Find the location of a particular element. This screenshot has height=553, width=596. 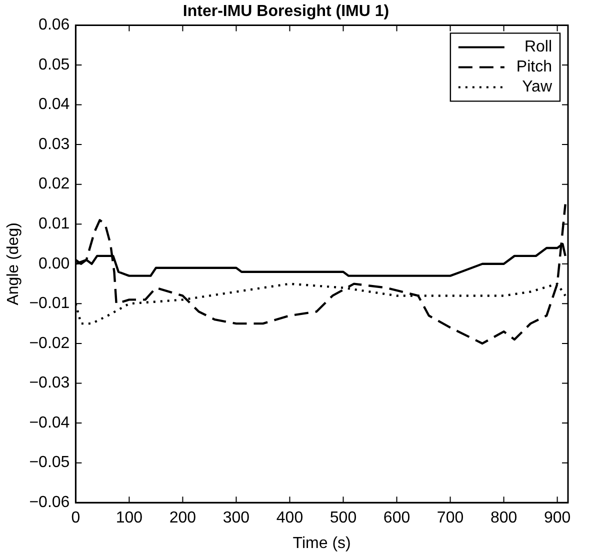

y-tick-label: 0.05 is located at coordinates (54, 65).